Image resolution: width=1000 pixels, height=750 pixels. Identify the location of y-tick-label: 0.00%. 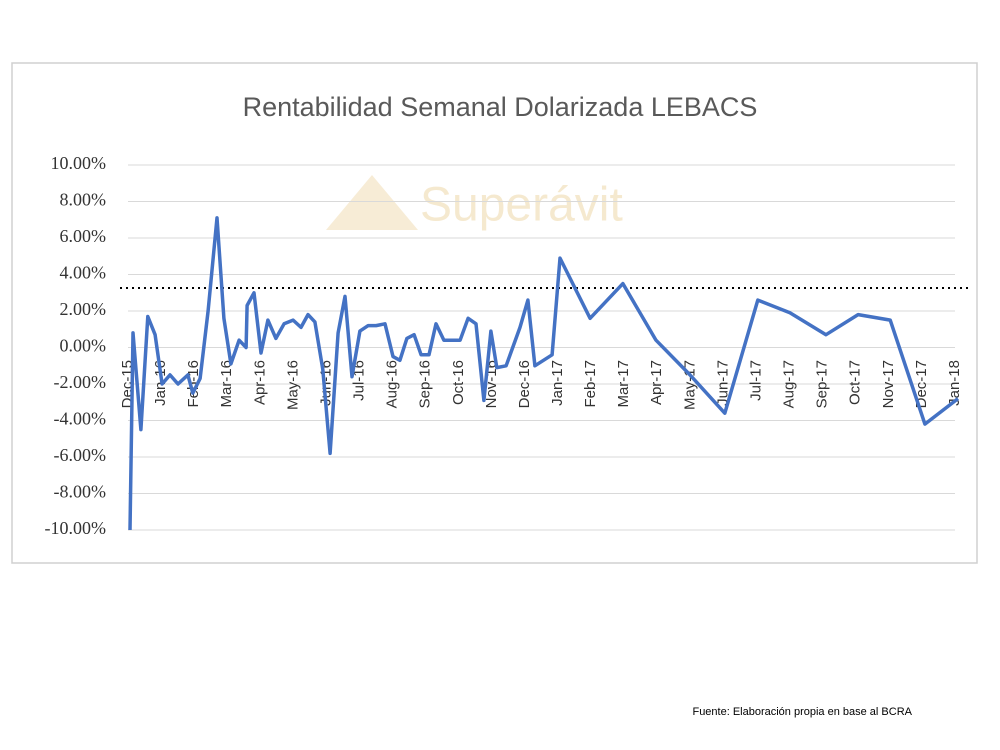
(83, 346).